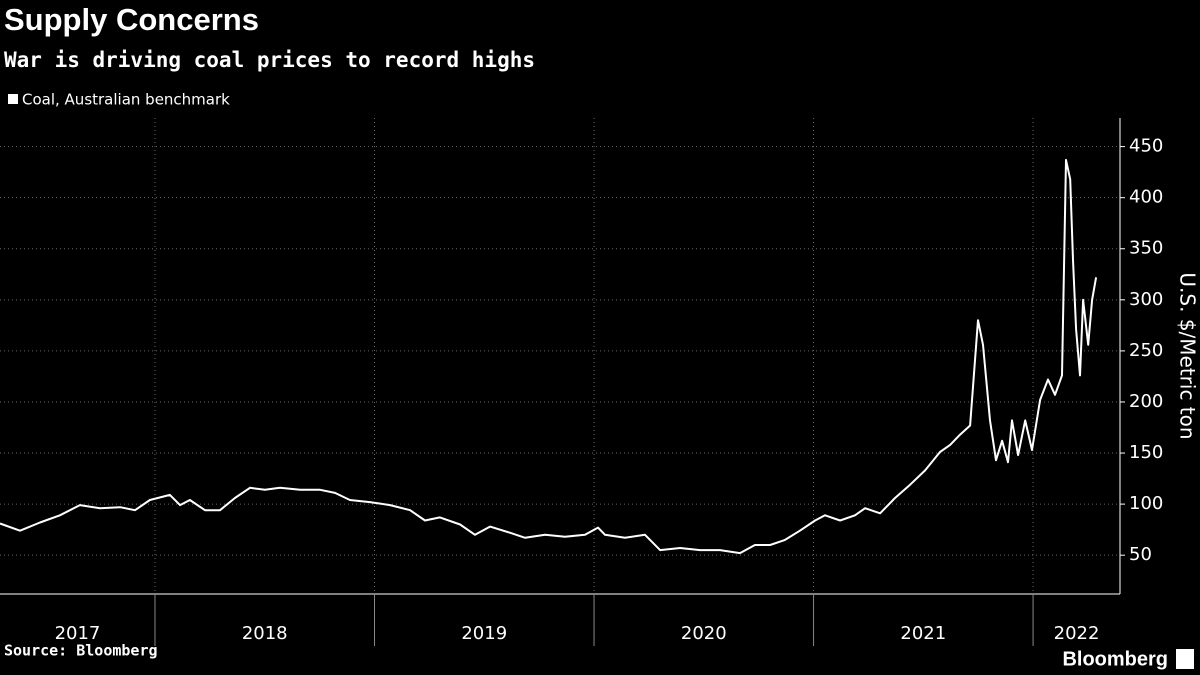 Image resolution: width=1200 pixels, height=675 pixels. What do you see at coordinates (1185, 659) in the screenshot?
I see `brand-icon` at bounding box center [1185, 659].